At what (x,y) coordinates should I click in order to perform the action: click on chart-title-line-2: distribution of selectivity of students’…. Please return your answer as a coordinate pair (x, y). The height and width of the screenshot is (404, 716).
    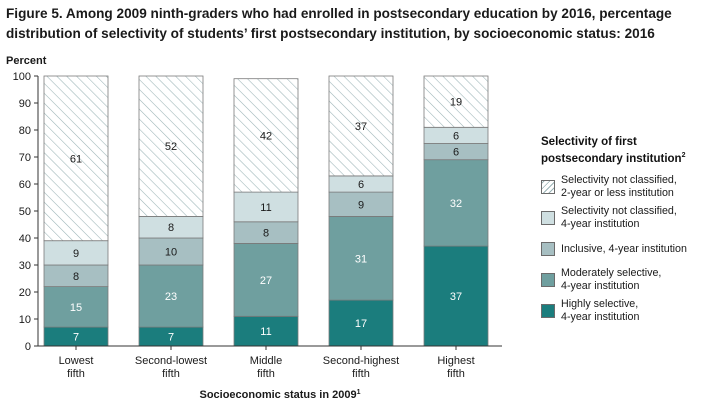
    Looking at the image, I should click on (330, 33).